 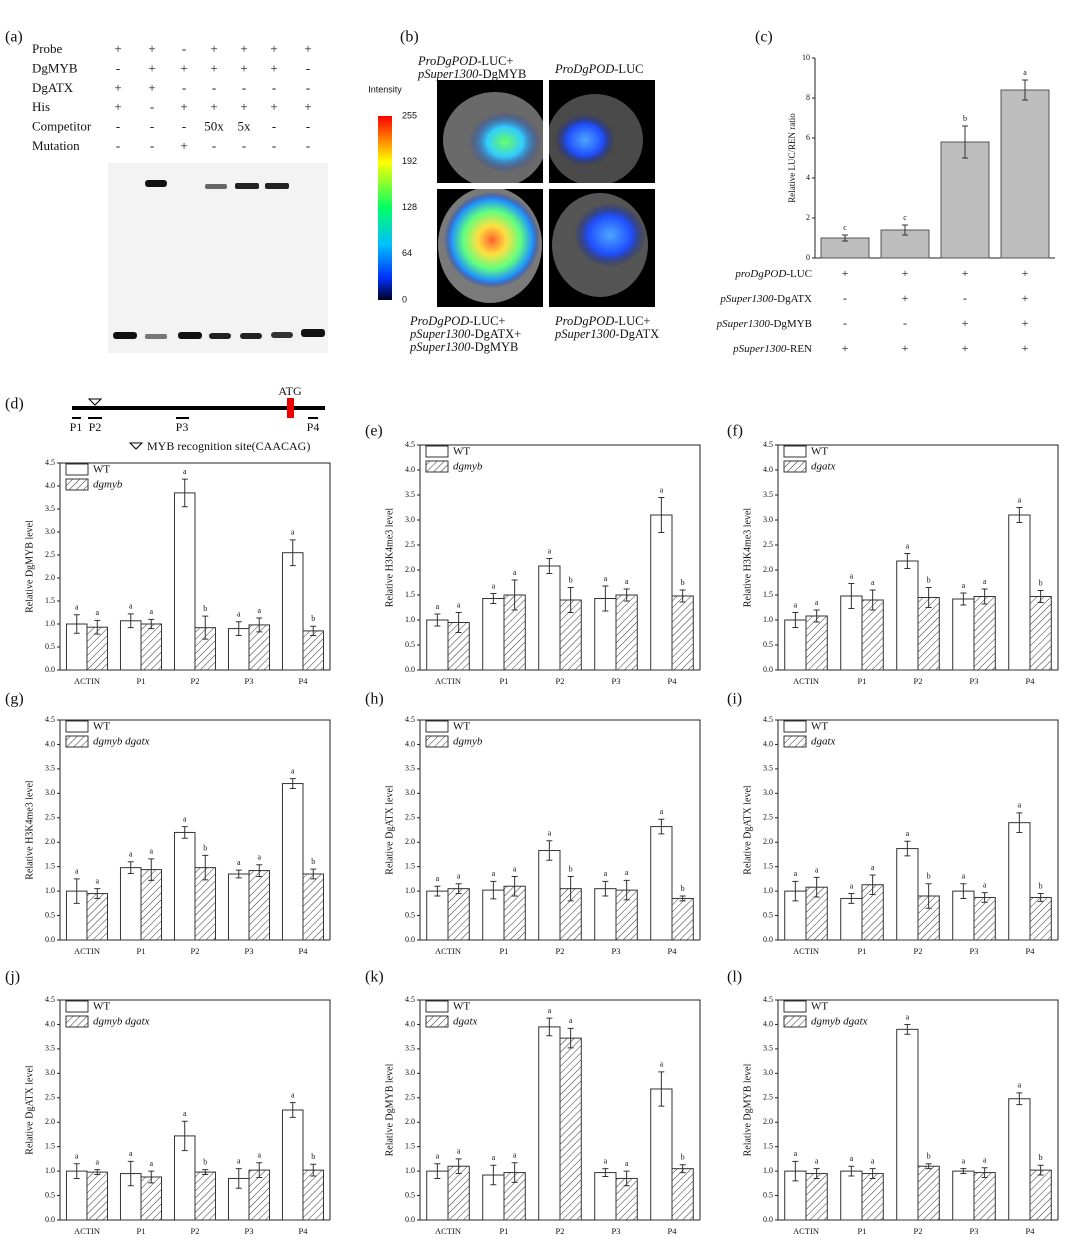 I want to click on y-tick-label: 2.0, so click(x=50, y=841).